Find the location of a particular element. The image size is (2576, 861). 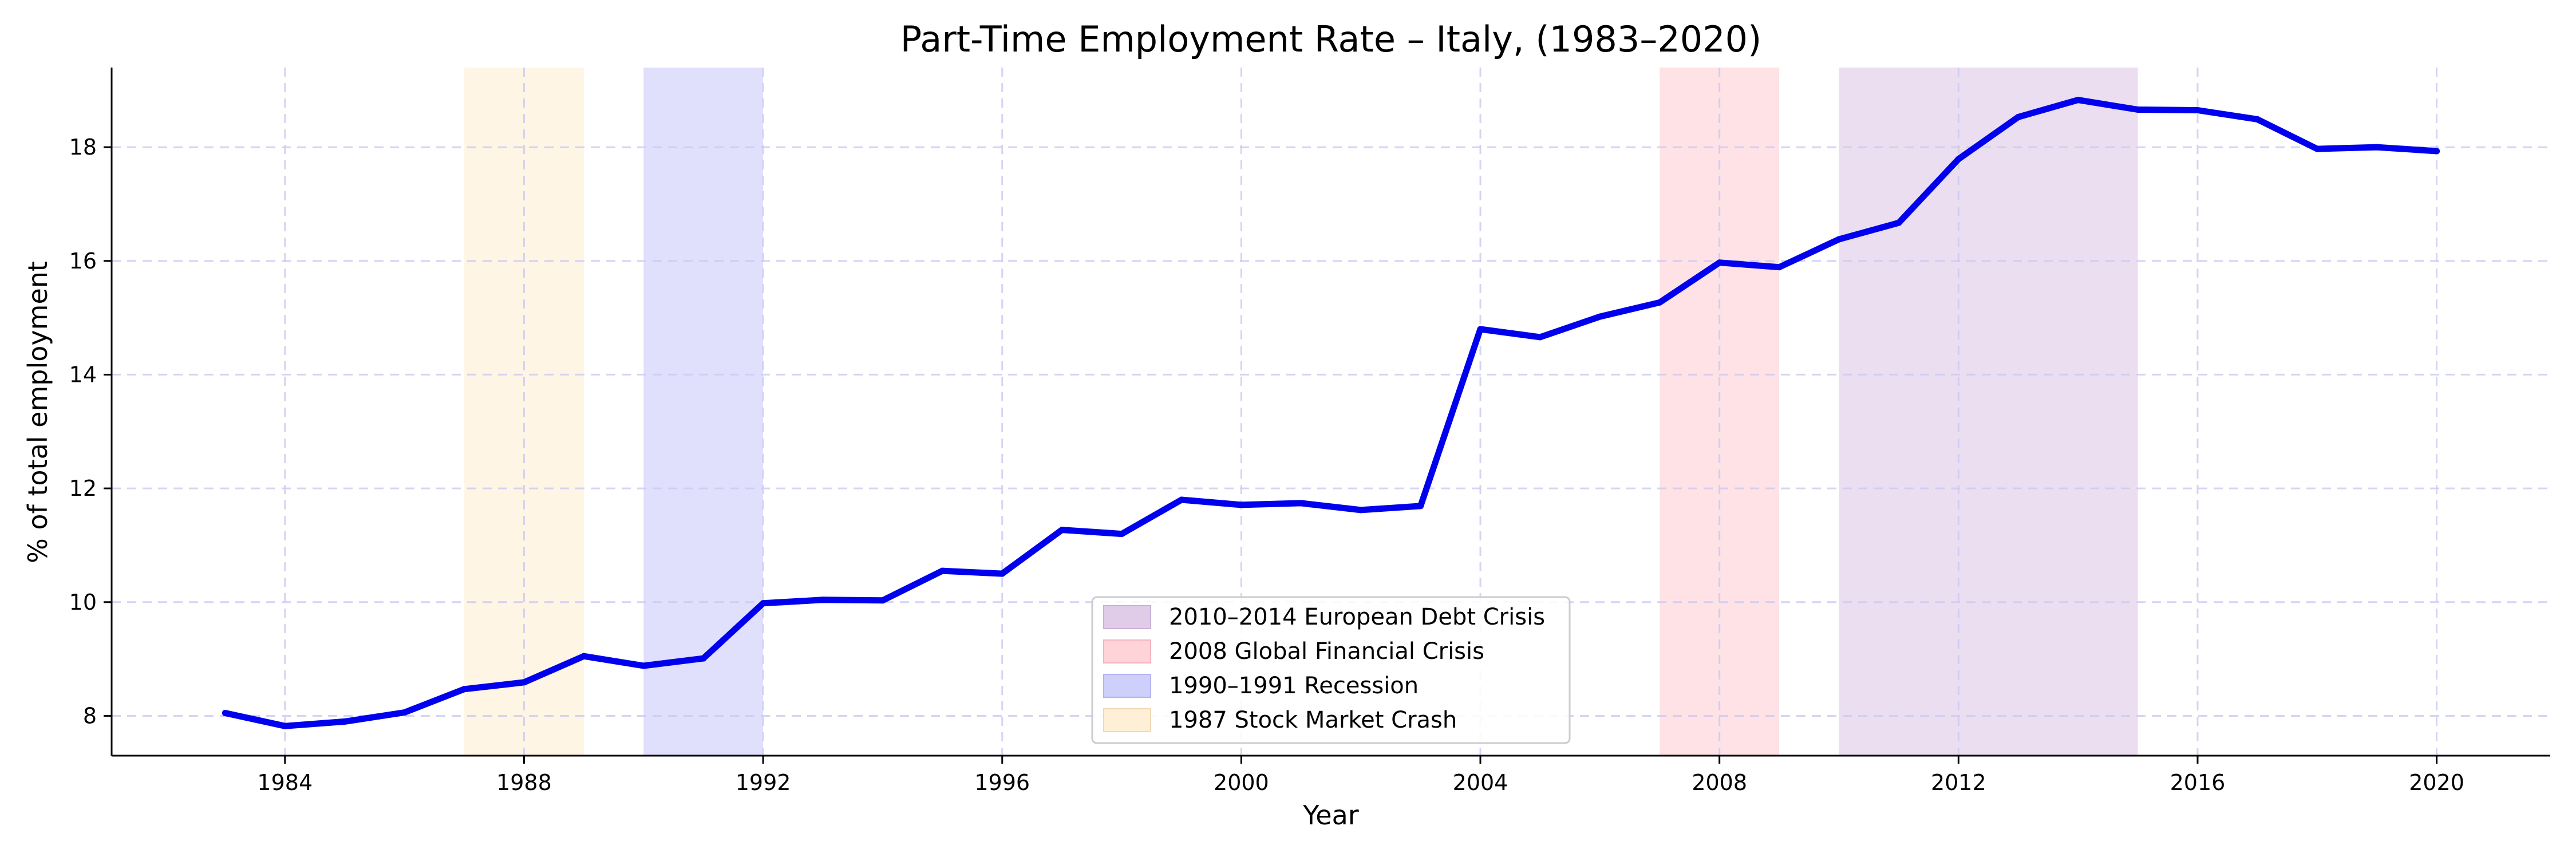

legend-label-debt-crisis: 2010–2014 European Debt Crisis is located at coordinates (1357, 617).